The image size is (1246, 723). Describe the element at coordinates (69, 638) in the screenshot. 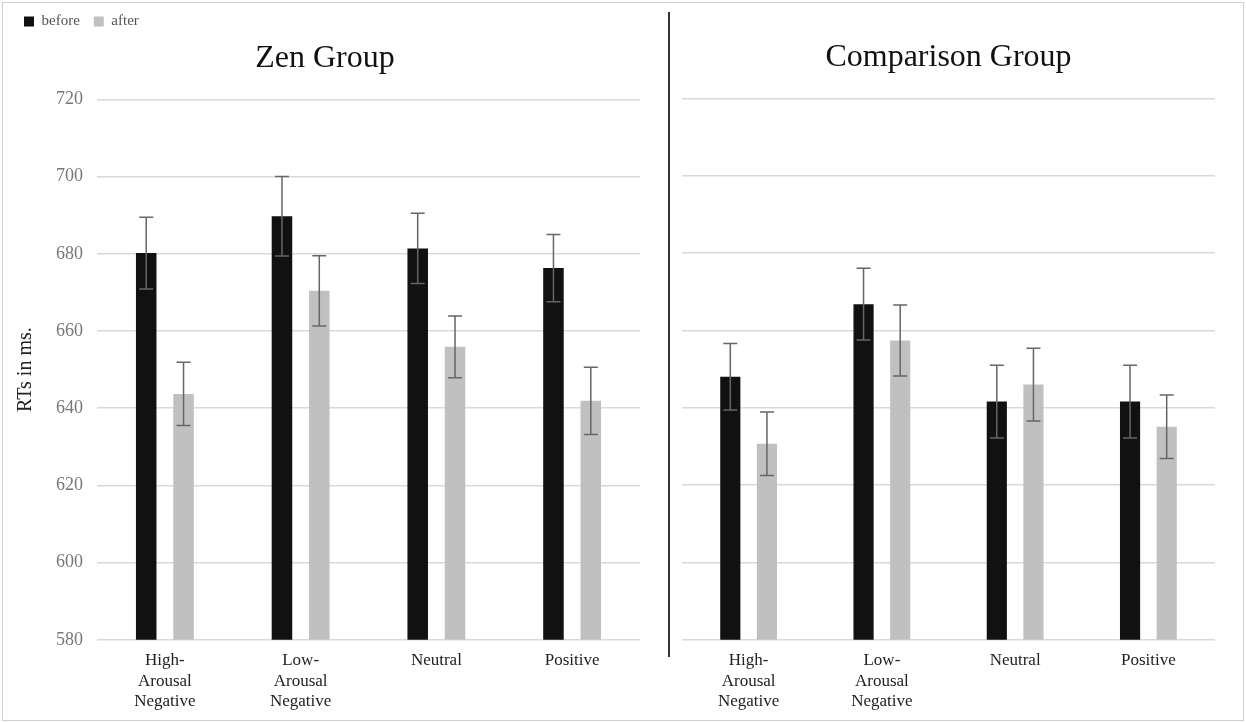

I see `y-tick-label: 580` at that location.